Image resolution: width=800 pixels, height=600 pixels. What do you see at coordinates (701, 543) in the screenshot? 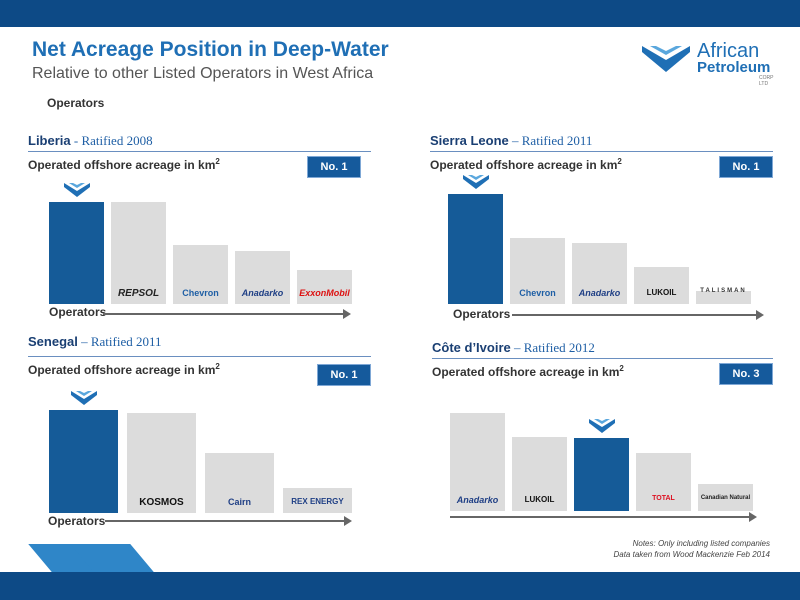
I see `notes-line-1: Notes: Only including listed companies` at bounding box center [701, 543].